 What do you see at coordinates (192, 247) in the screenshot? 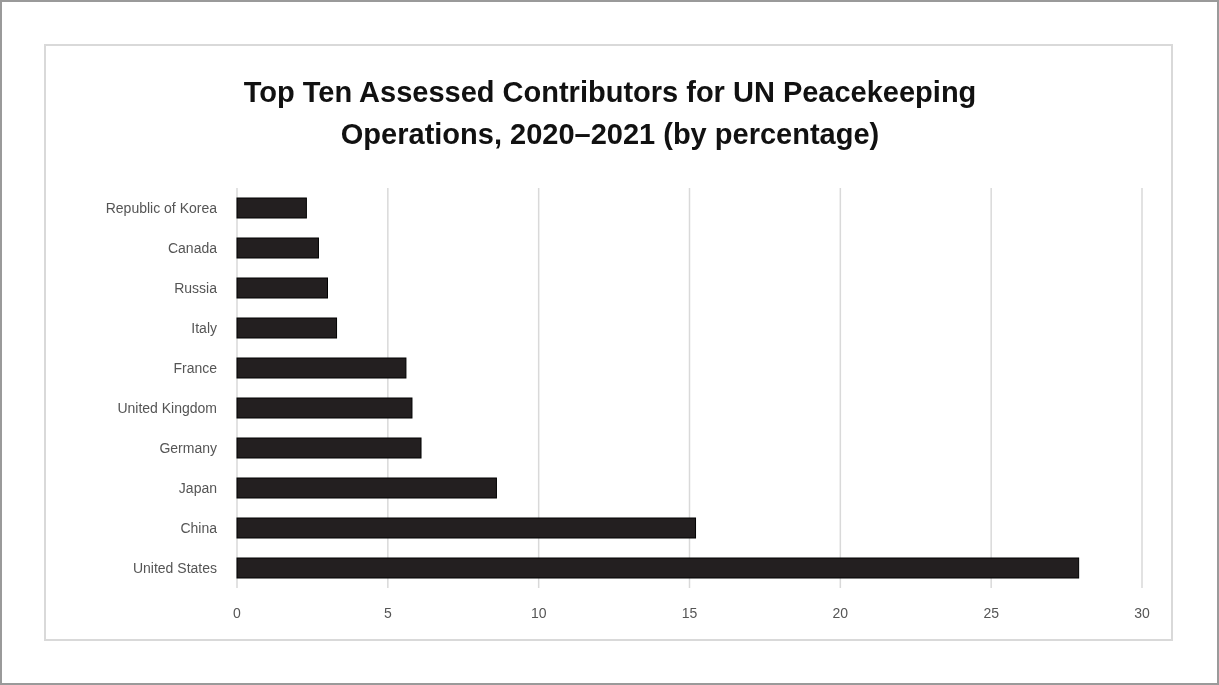
I see `y-tick-label: Canada` at bounding box center [192, 247].